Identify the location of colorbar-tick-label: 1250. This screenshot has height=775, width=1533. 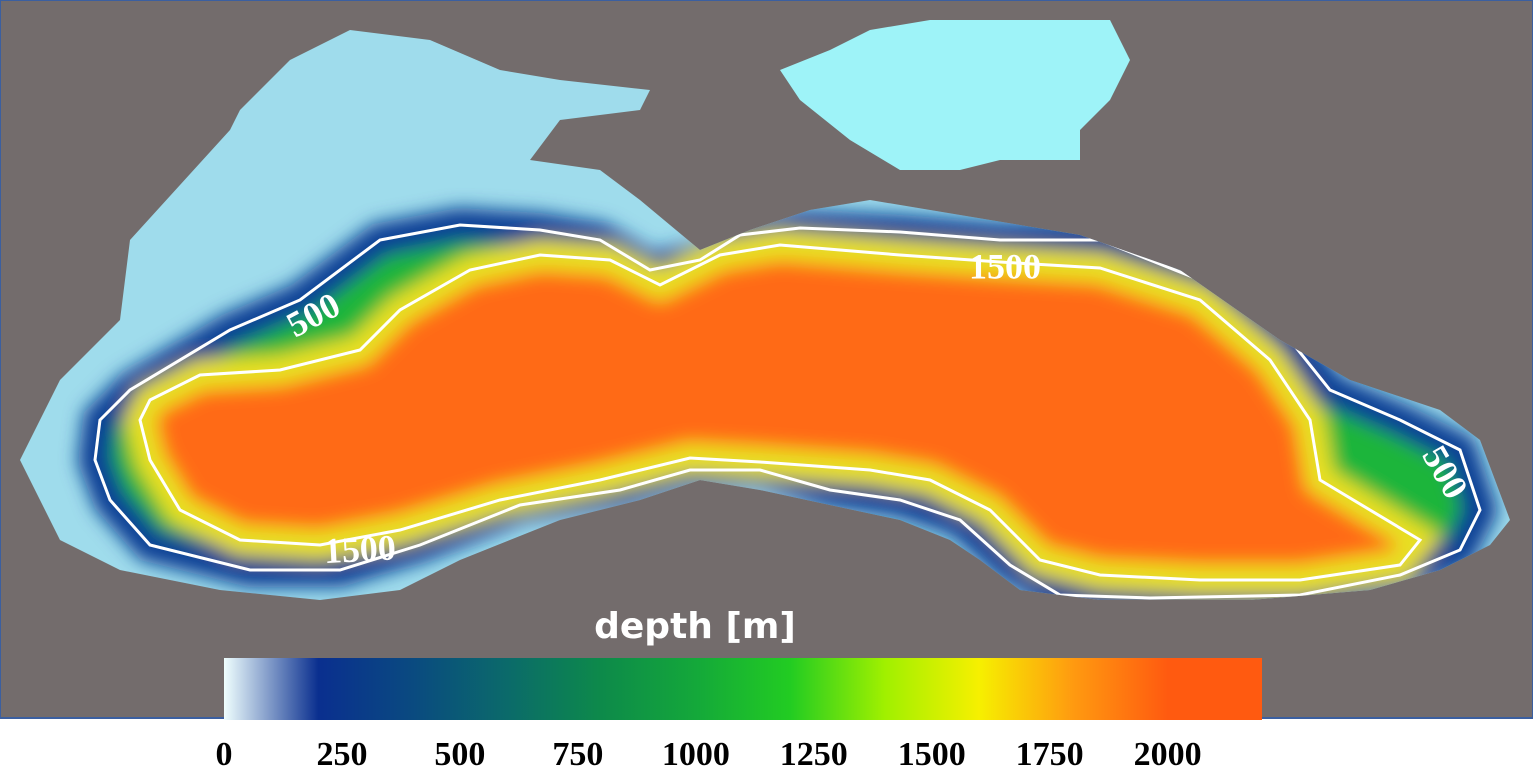
(814, 754).